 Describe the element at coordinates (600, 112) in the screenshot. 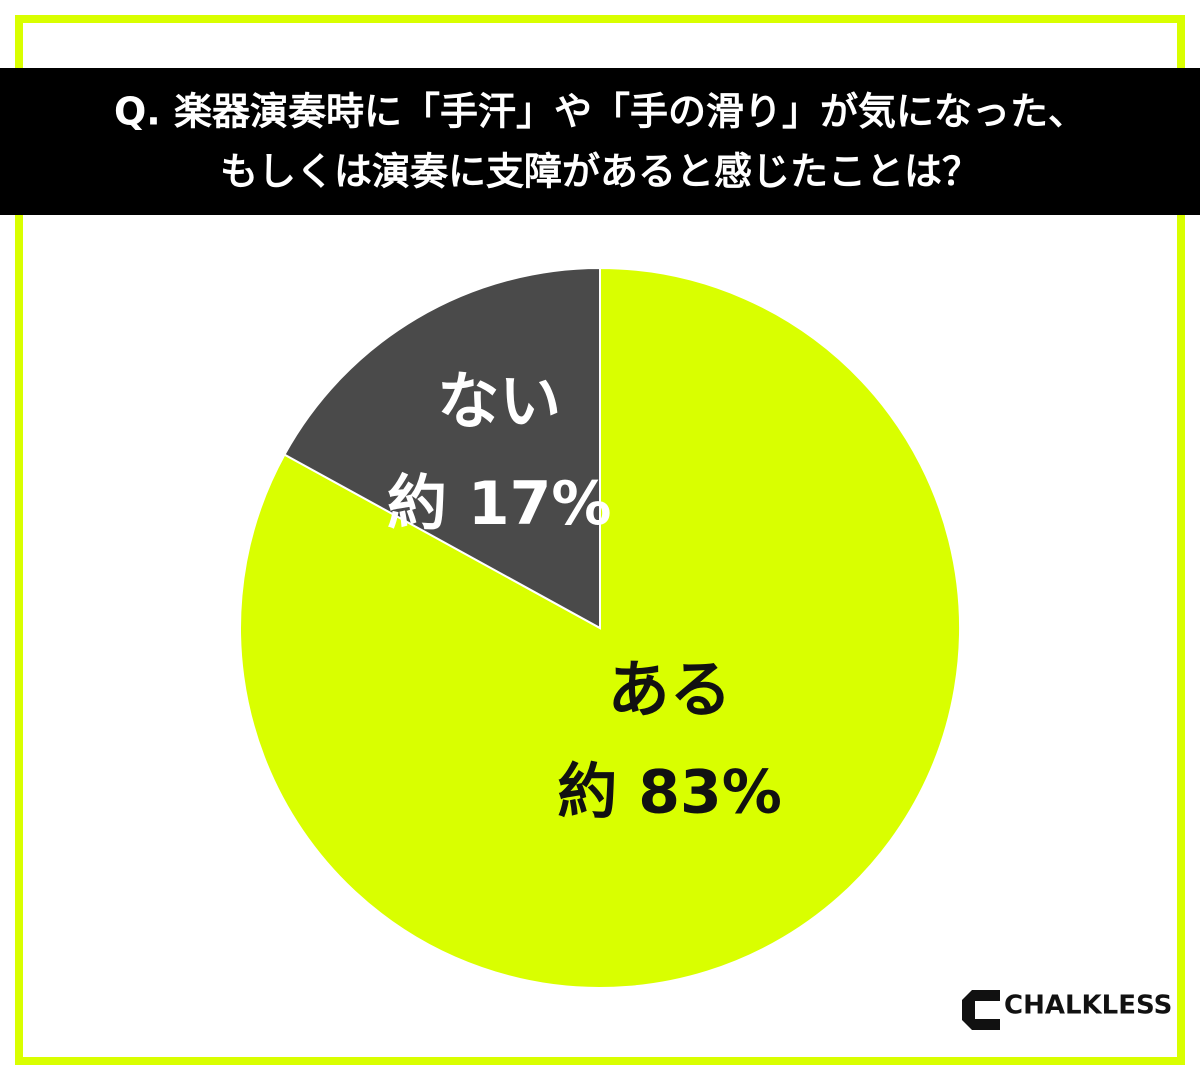

I see `chart-title: Q. 楽器演奏時に「手汗」や「手の滑り」が気になった、` at that location.